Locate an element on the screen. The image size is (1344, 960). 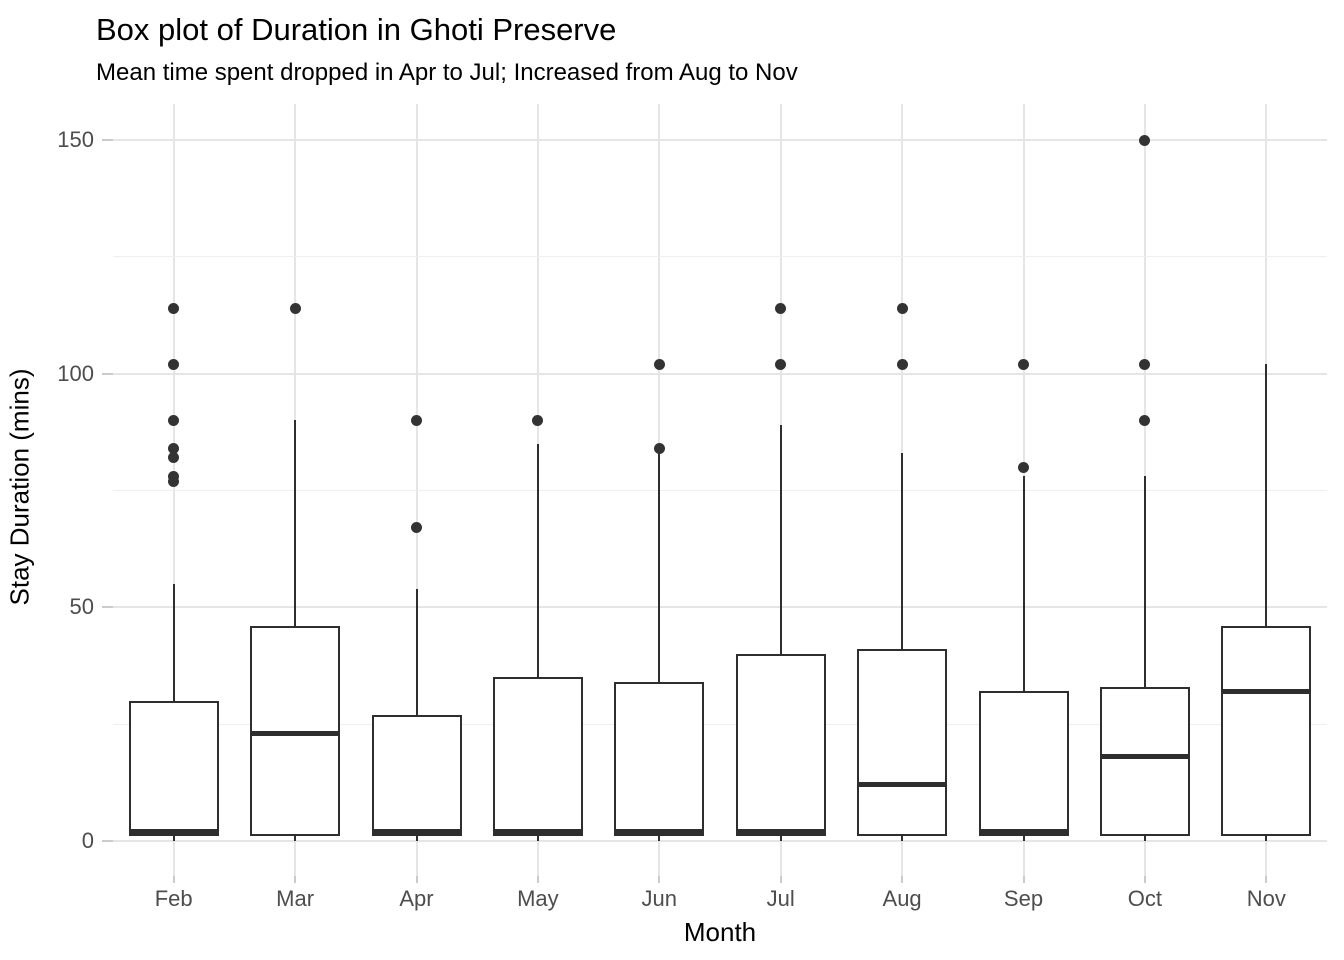
y-tick-label-100: 100 is located at coordinates (75, 373).